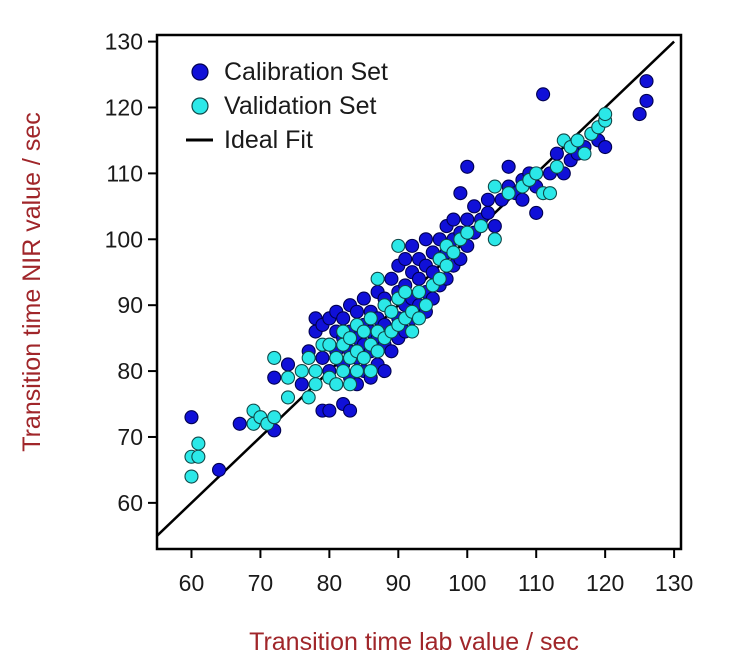  Describe the element at coordinates (261, 583) in the screenshot. I see `x-tick-label: 70` at that location.